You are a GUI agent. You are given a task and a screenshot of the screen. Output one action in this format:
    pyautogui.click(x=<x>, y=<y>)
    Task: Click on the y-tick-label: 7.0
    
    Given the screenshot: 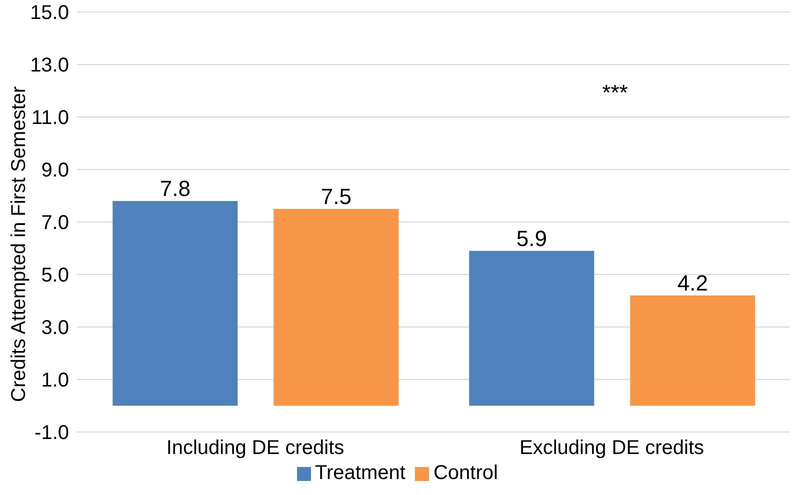 What is the action you would take?
    pyautogui.click(x=55, y=223)
    